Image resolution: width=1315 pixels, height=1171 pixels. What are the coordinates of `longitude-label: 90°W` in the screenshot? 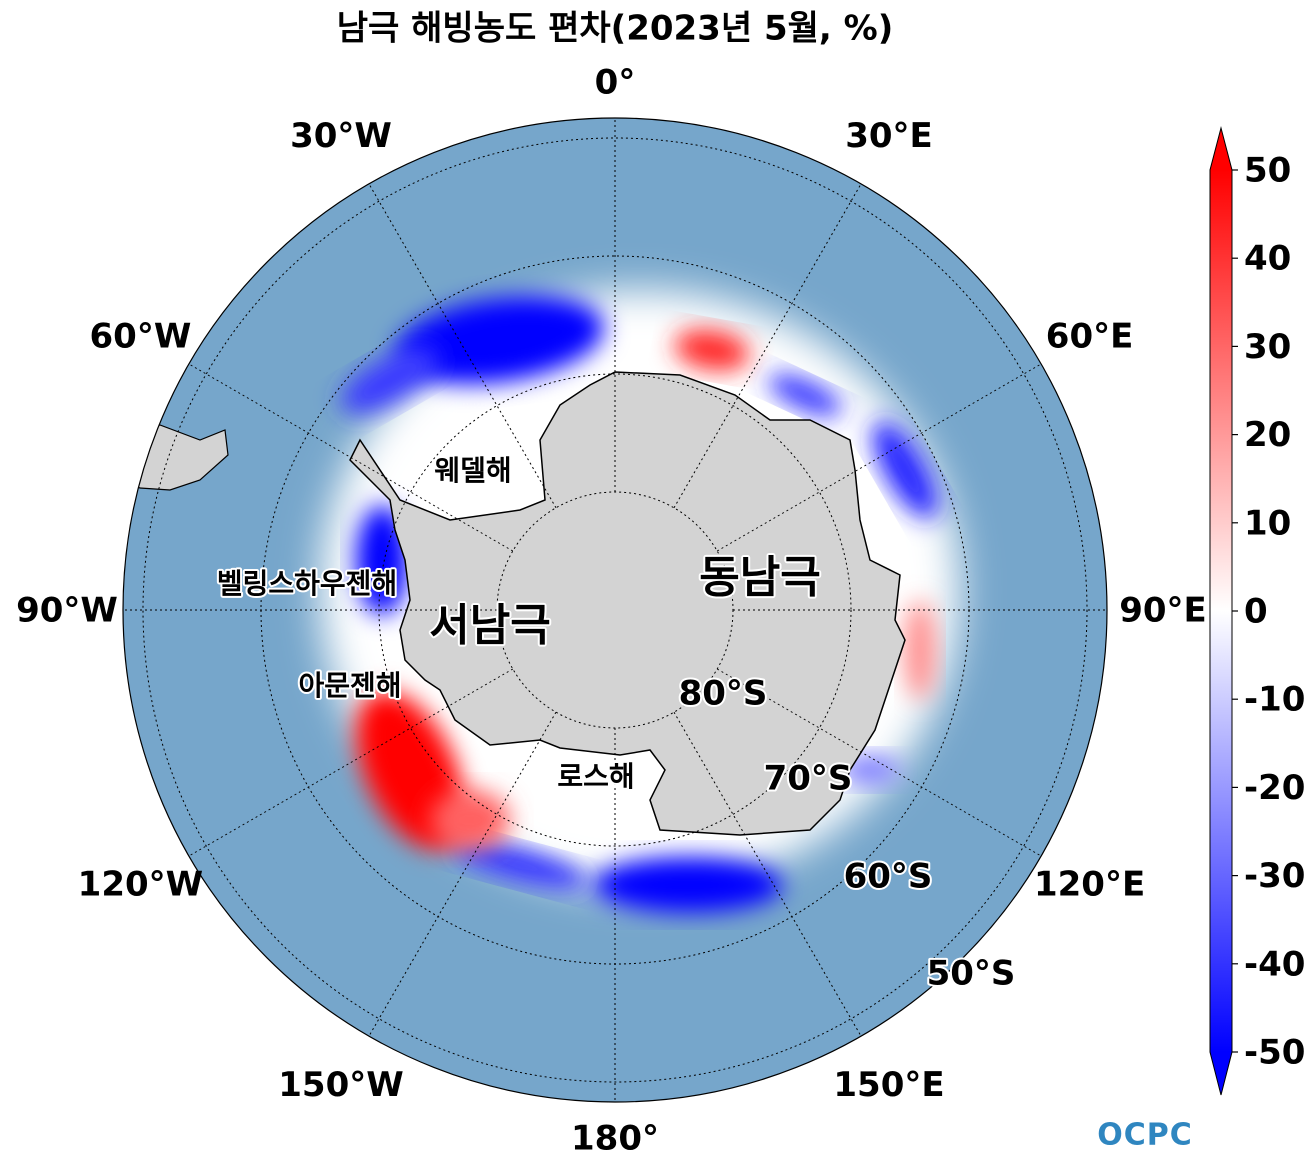 It's located at (67, 611).